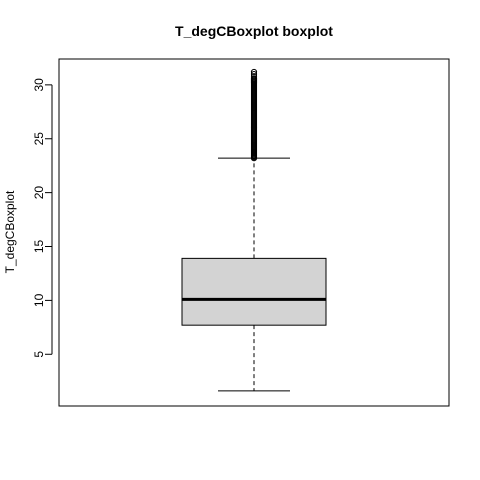 Image resolution: width=480 pixels, height=480 pixels. Describe the element at coordinates (39, 139) in the screenshot. I see `y-tick-label: 25` at that location.